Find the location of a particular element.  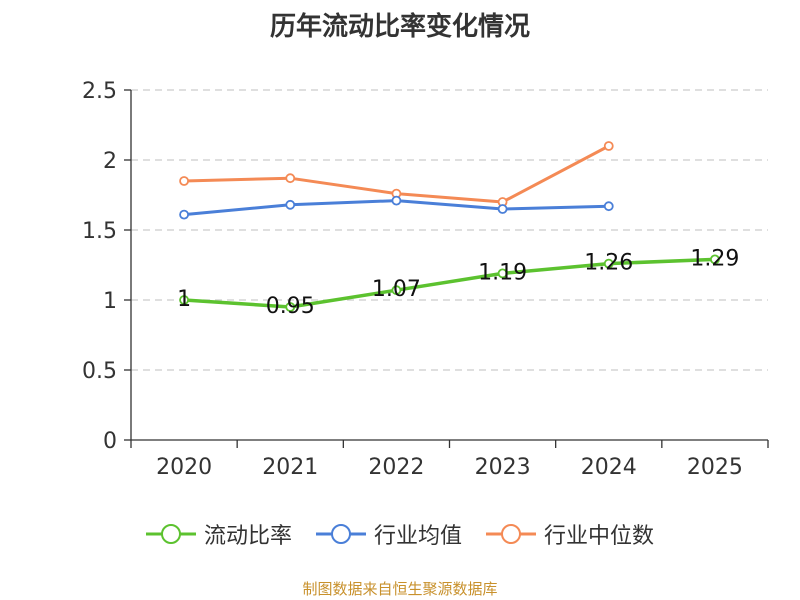

y-tick-label: 2 is located at coordinates (110, 161).